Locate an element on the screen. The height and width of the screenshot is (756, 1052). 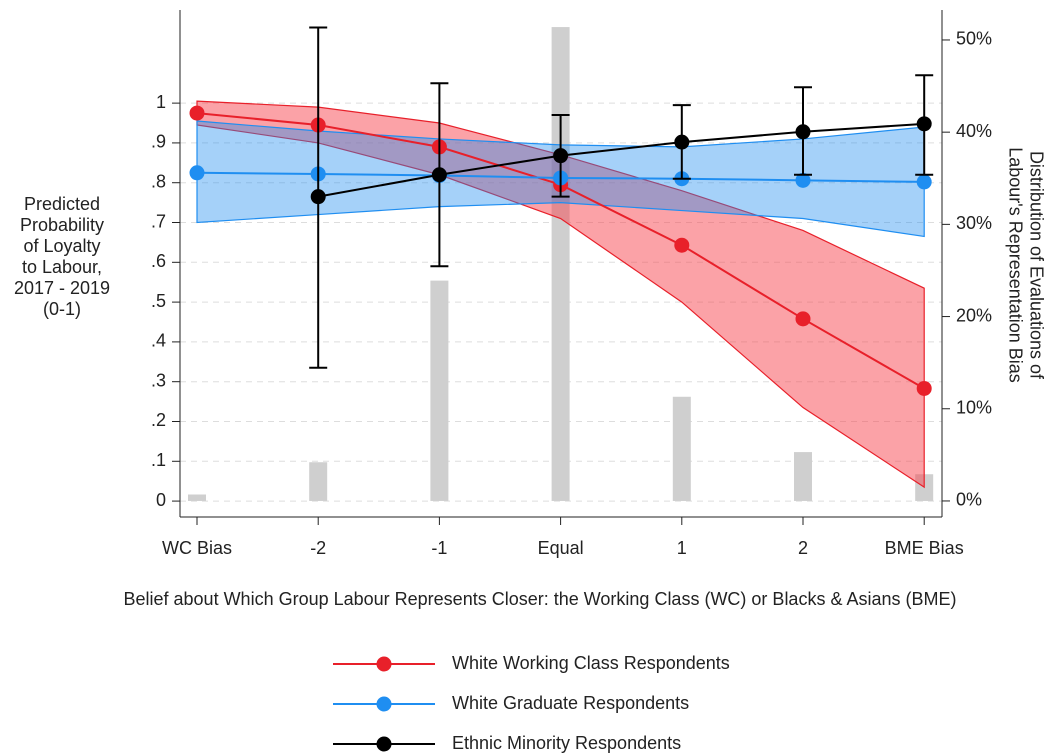
y2-tick-label: 40% is located at coordinates (974, 131).